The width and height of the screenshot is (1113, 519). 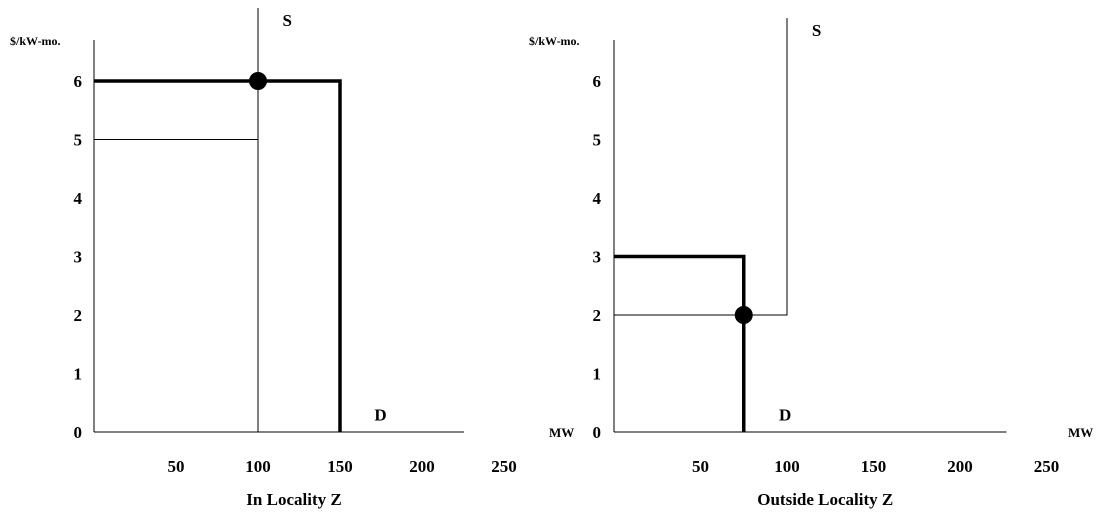 I want to click on chart-1-x-tick-label: 50, so click(x=176, y=466).